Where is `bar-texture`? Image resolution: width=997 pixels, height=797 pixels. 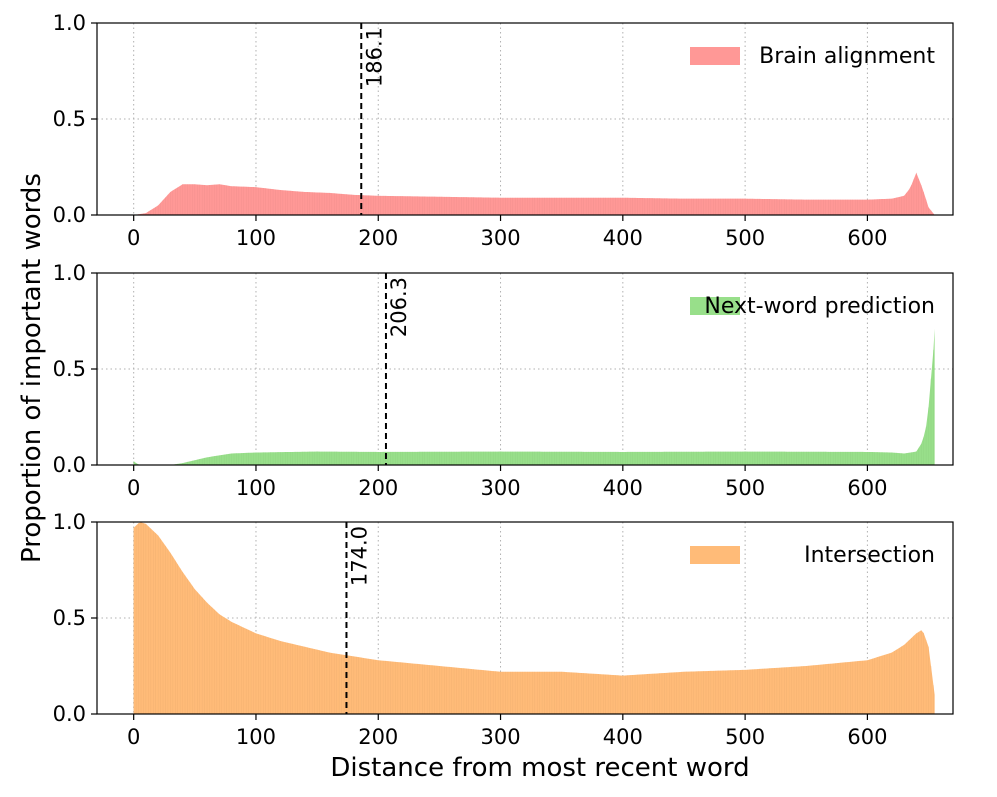 bar-texture is located at coordinates (533, 407).